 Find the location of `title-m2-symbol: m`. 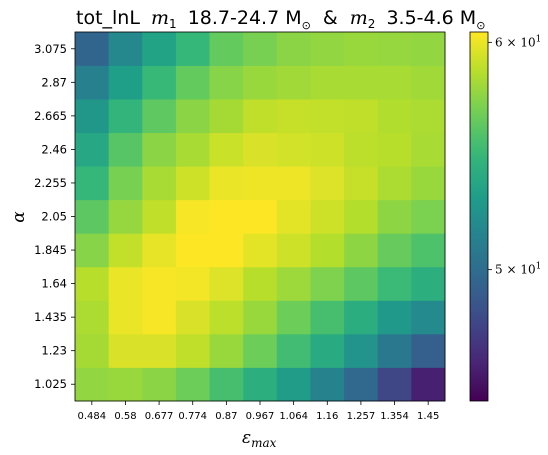

title-m2-symbol: m is located at coordinates (359, 18).